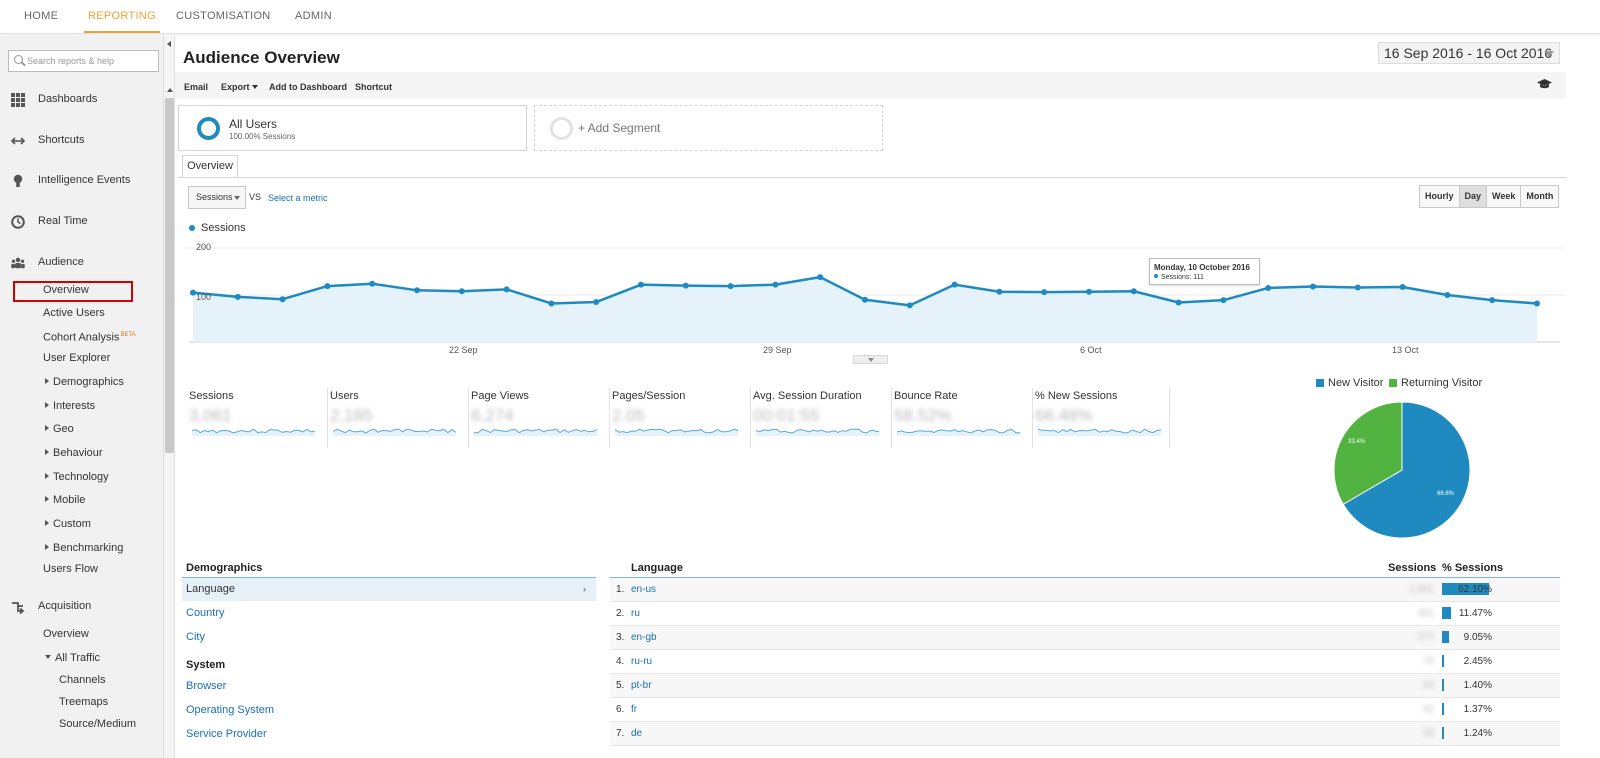  Describe the element at coordinates (1469, 53) in the screenshot. I see `date-range-picker: 16 Sep 2016 - 16 Oct 2016` at that location.